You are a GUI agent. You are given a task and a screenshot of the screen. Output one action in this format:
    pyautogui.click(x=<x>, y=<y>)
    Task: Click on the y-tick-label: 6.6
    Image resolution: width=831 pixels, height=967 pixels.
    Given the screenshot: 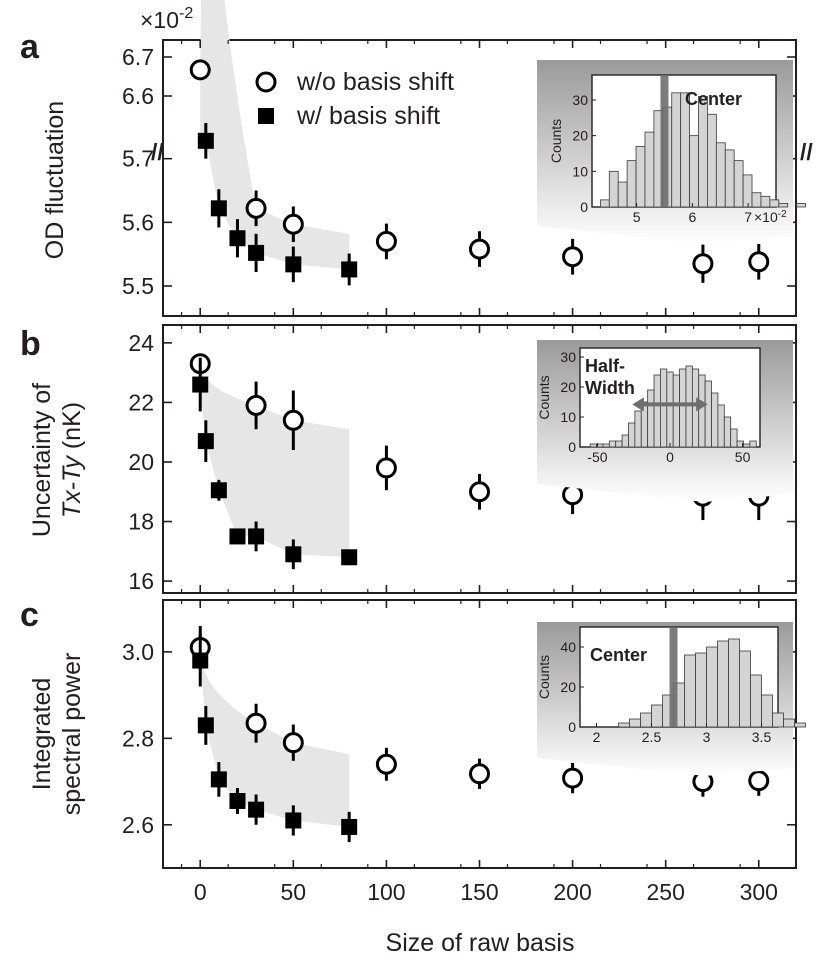 What is the action you would take?
    pyautogui.click(x=138, y=96)
    